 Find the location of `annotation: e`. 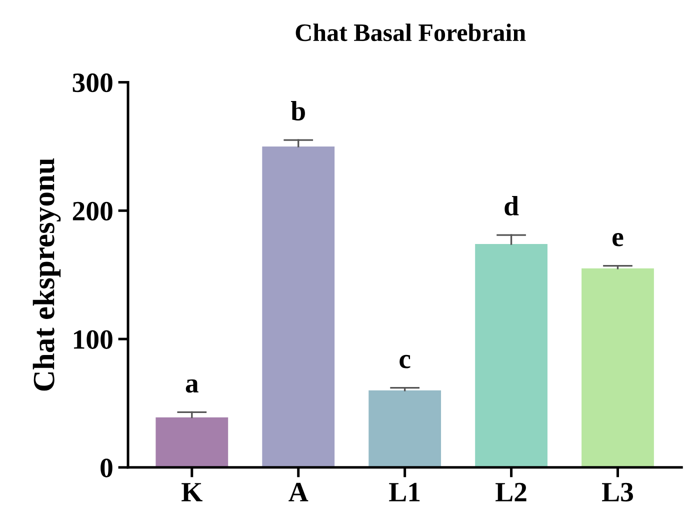

annotation: e is located at coordinates (618, 239).